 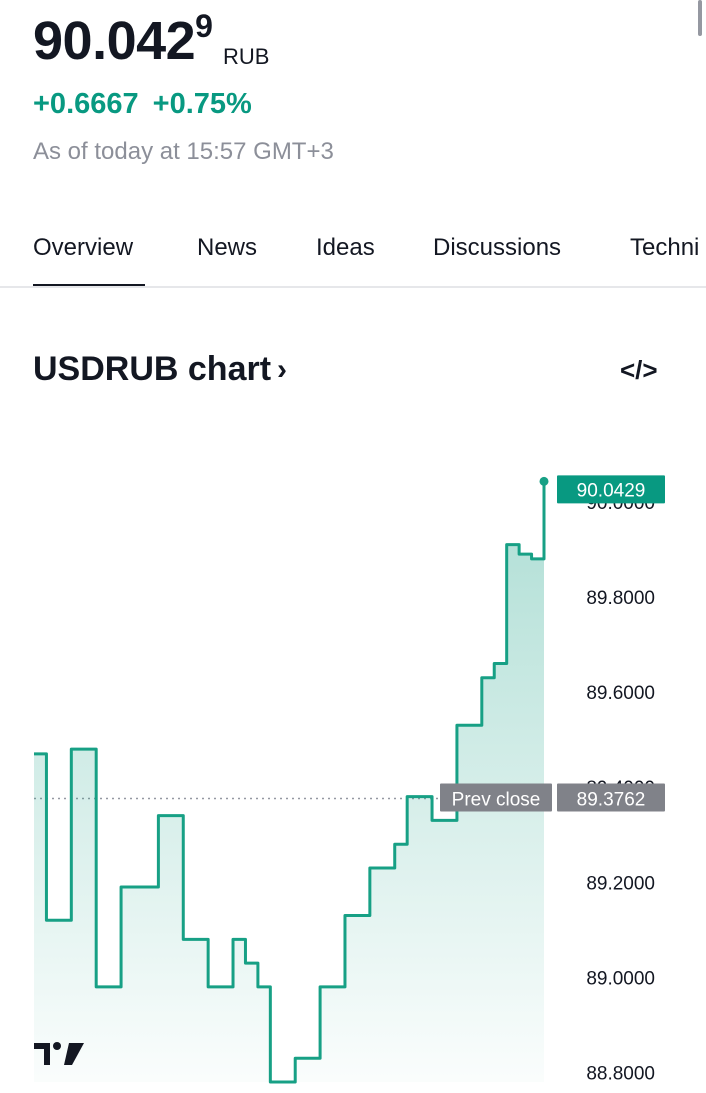 I want to click on last-price-badge: 90.0429, so click(x=611, y=489).